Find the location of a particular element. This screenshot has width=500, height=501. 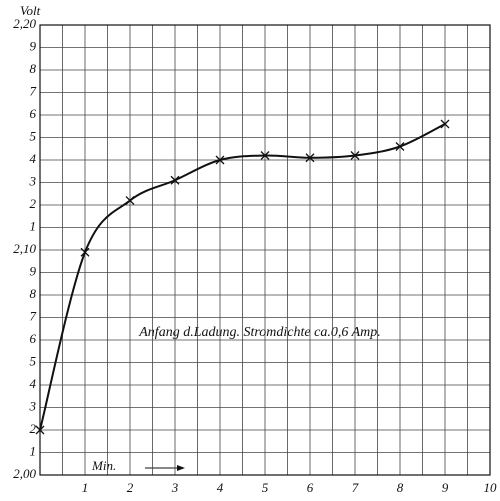

y-tick-label: 2,20 is located at coordinates (24, 23).